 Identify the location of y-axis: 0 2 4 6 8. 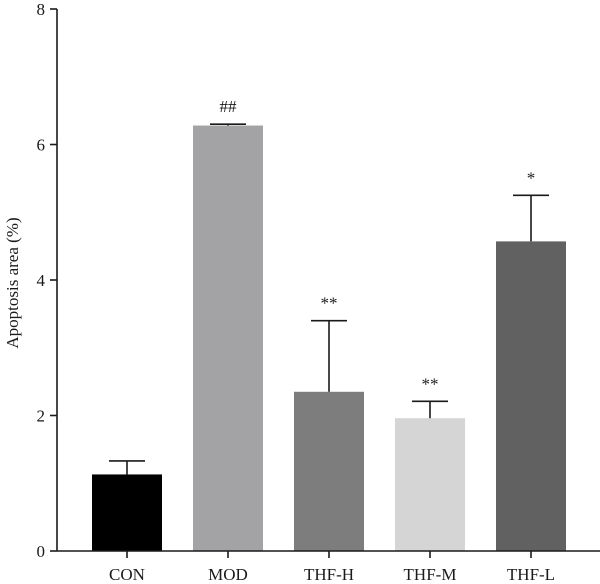
(47, 280).